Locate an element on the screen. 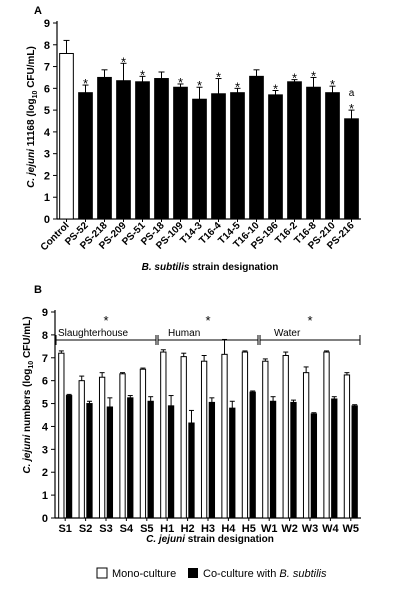 This screenshot has width=405, height=590. panel-b-ylabel-rest: numbers (log is located at coordinates (27, 402).